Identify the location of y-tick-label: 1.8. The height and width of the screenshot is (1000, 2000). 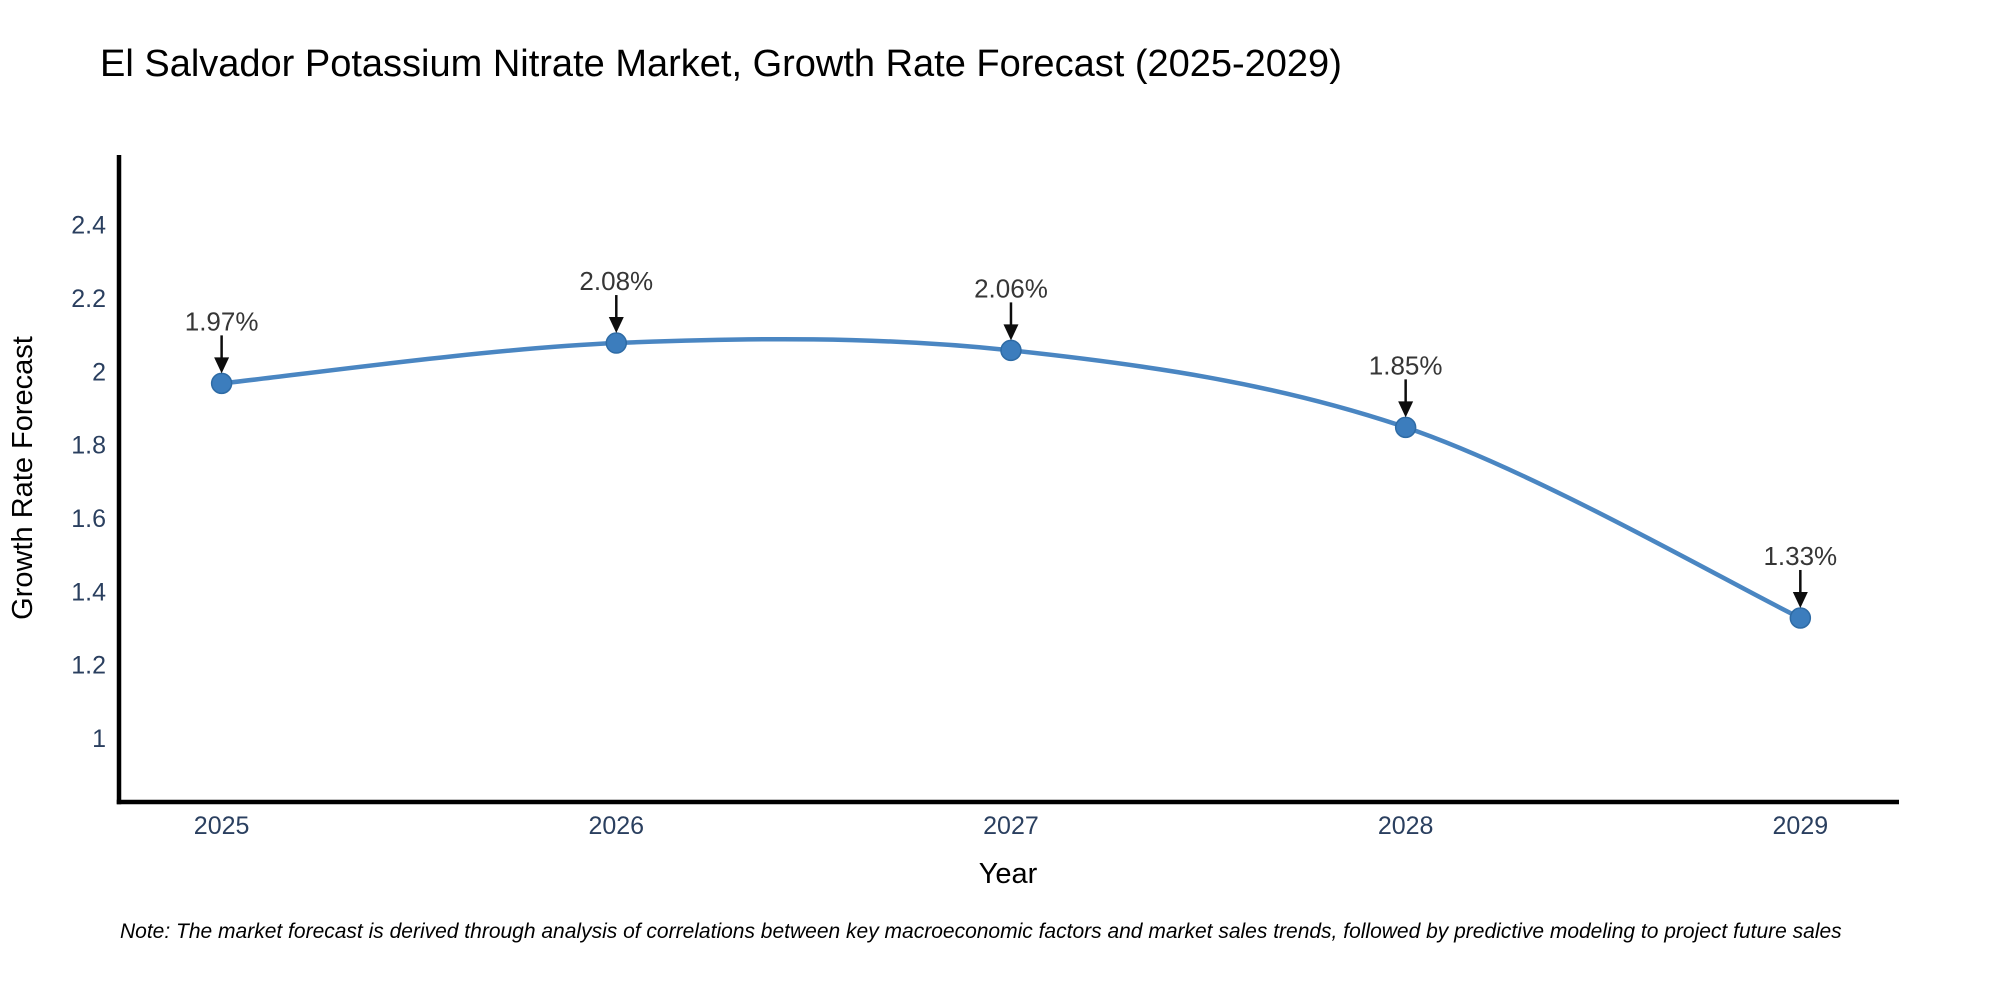
(88, 446).